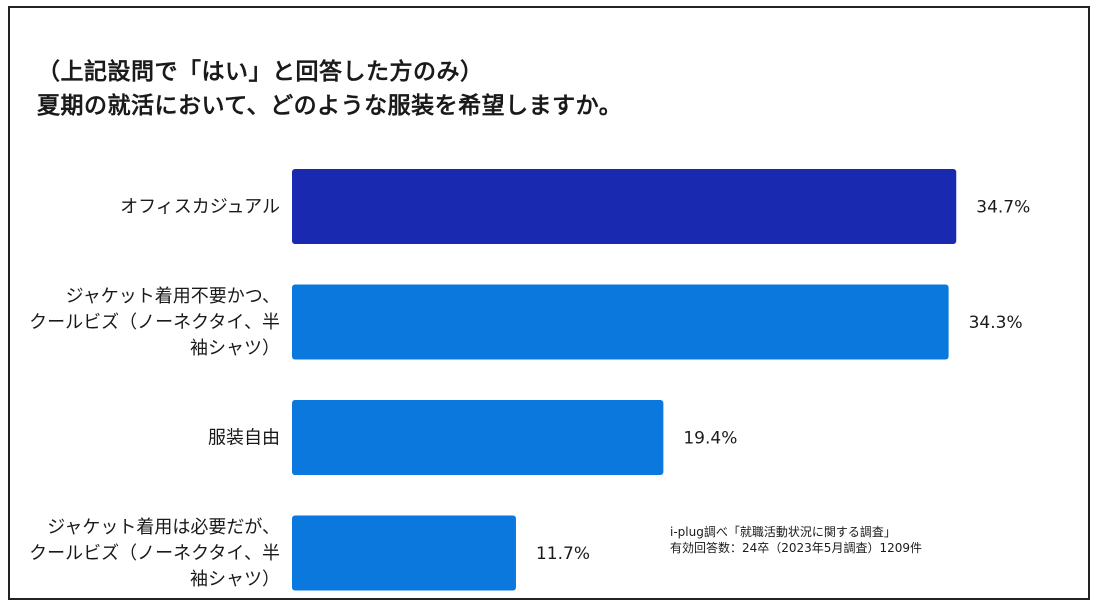 The width and height of the screenshot is (1100, 608). Describe the element at coordinates (330, 106) in the screenshot. I see `chart-title-line-2: 夏期の就活において、どのような服装を希望しますか。` at that location.